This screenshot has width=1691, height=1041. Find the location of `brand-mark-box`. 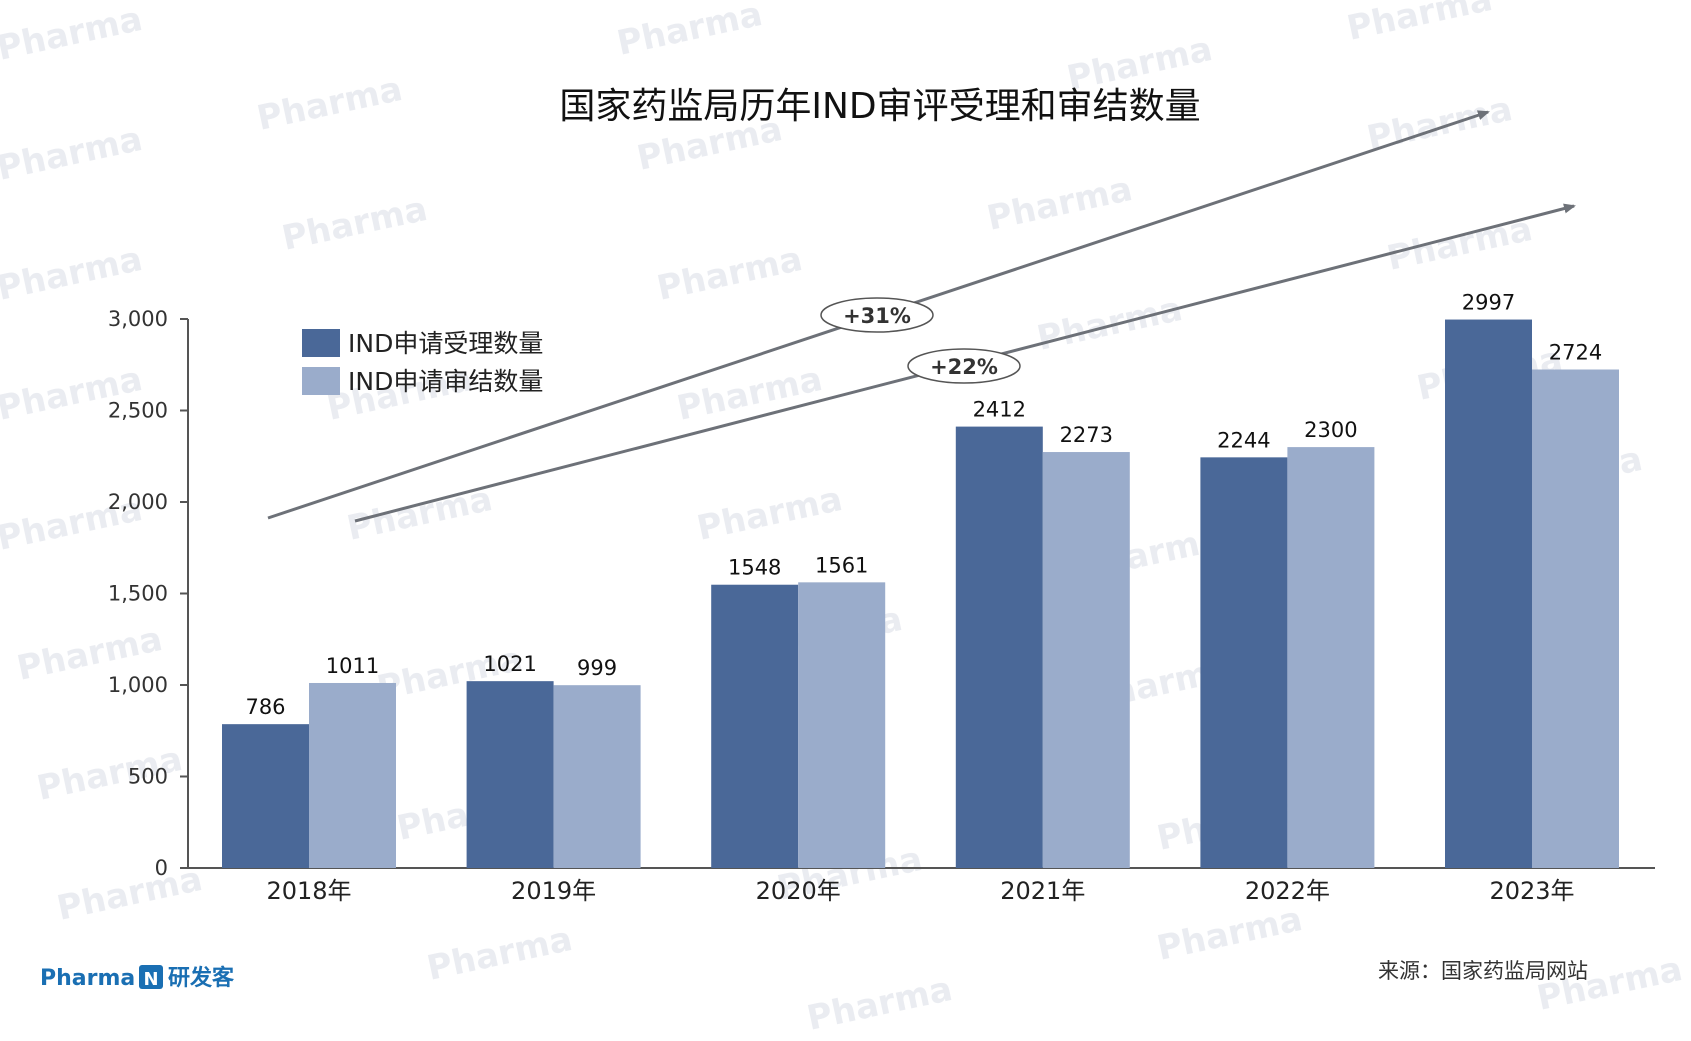

brand-mark-box is located at coordinates (151, 977).